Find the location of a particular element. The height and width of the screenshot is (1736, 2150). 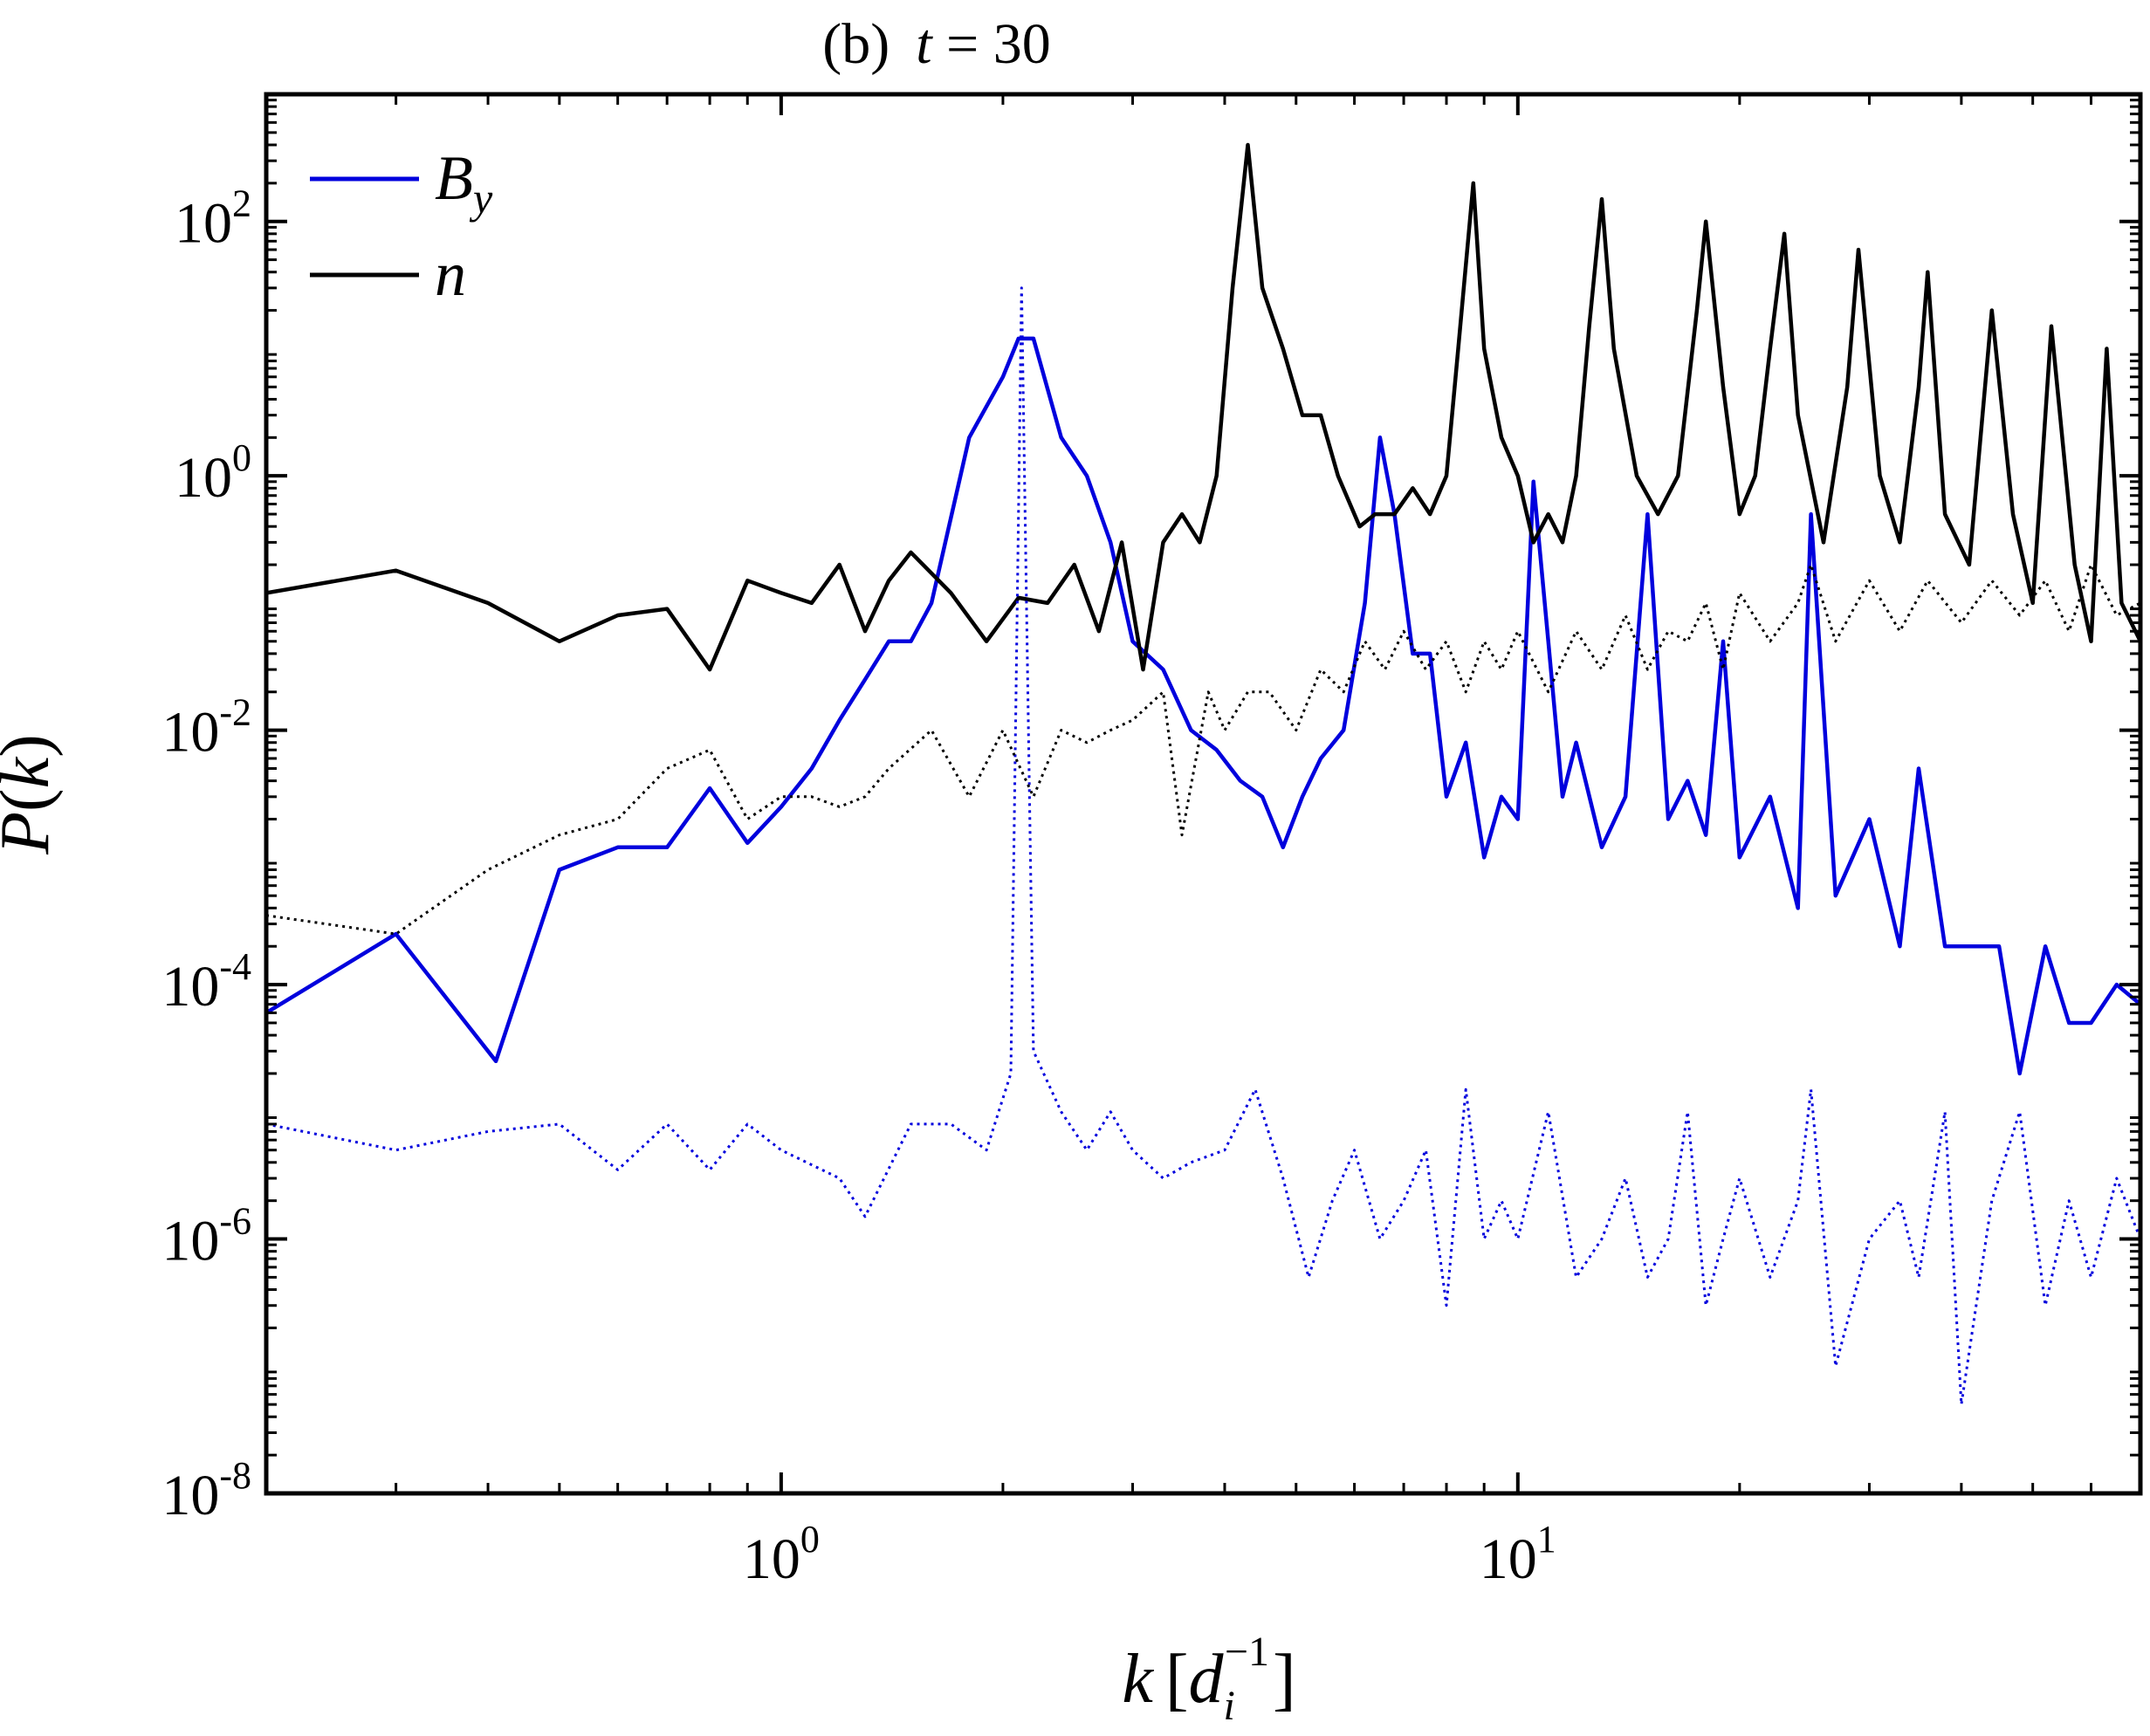

x-axis-title-var: k is located at coordinates (1138, 1679).